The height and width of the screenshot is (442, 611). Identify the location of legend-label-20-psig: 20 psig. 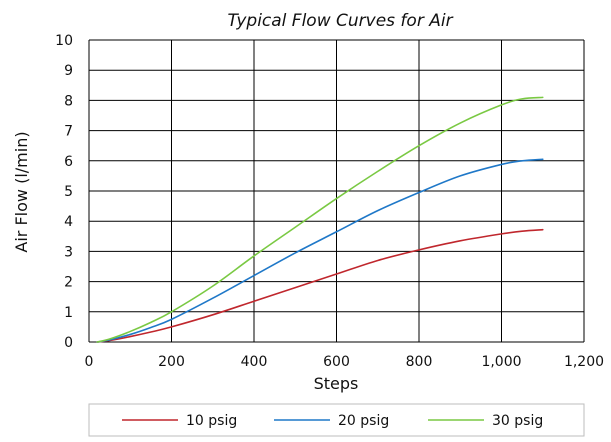
(363, 421).